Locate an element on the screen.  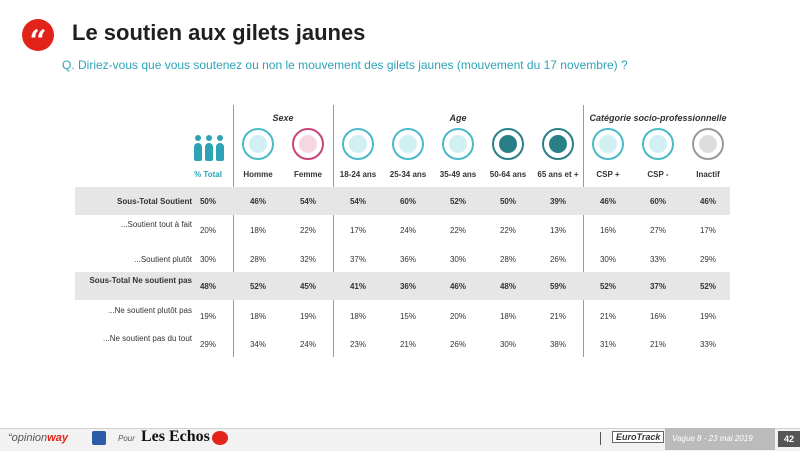
column-header: CSP - is located at coordinates (658, 174).